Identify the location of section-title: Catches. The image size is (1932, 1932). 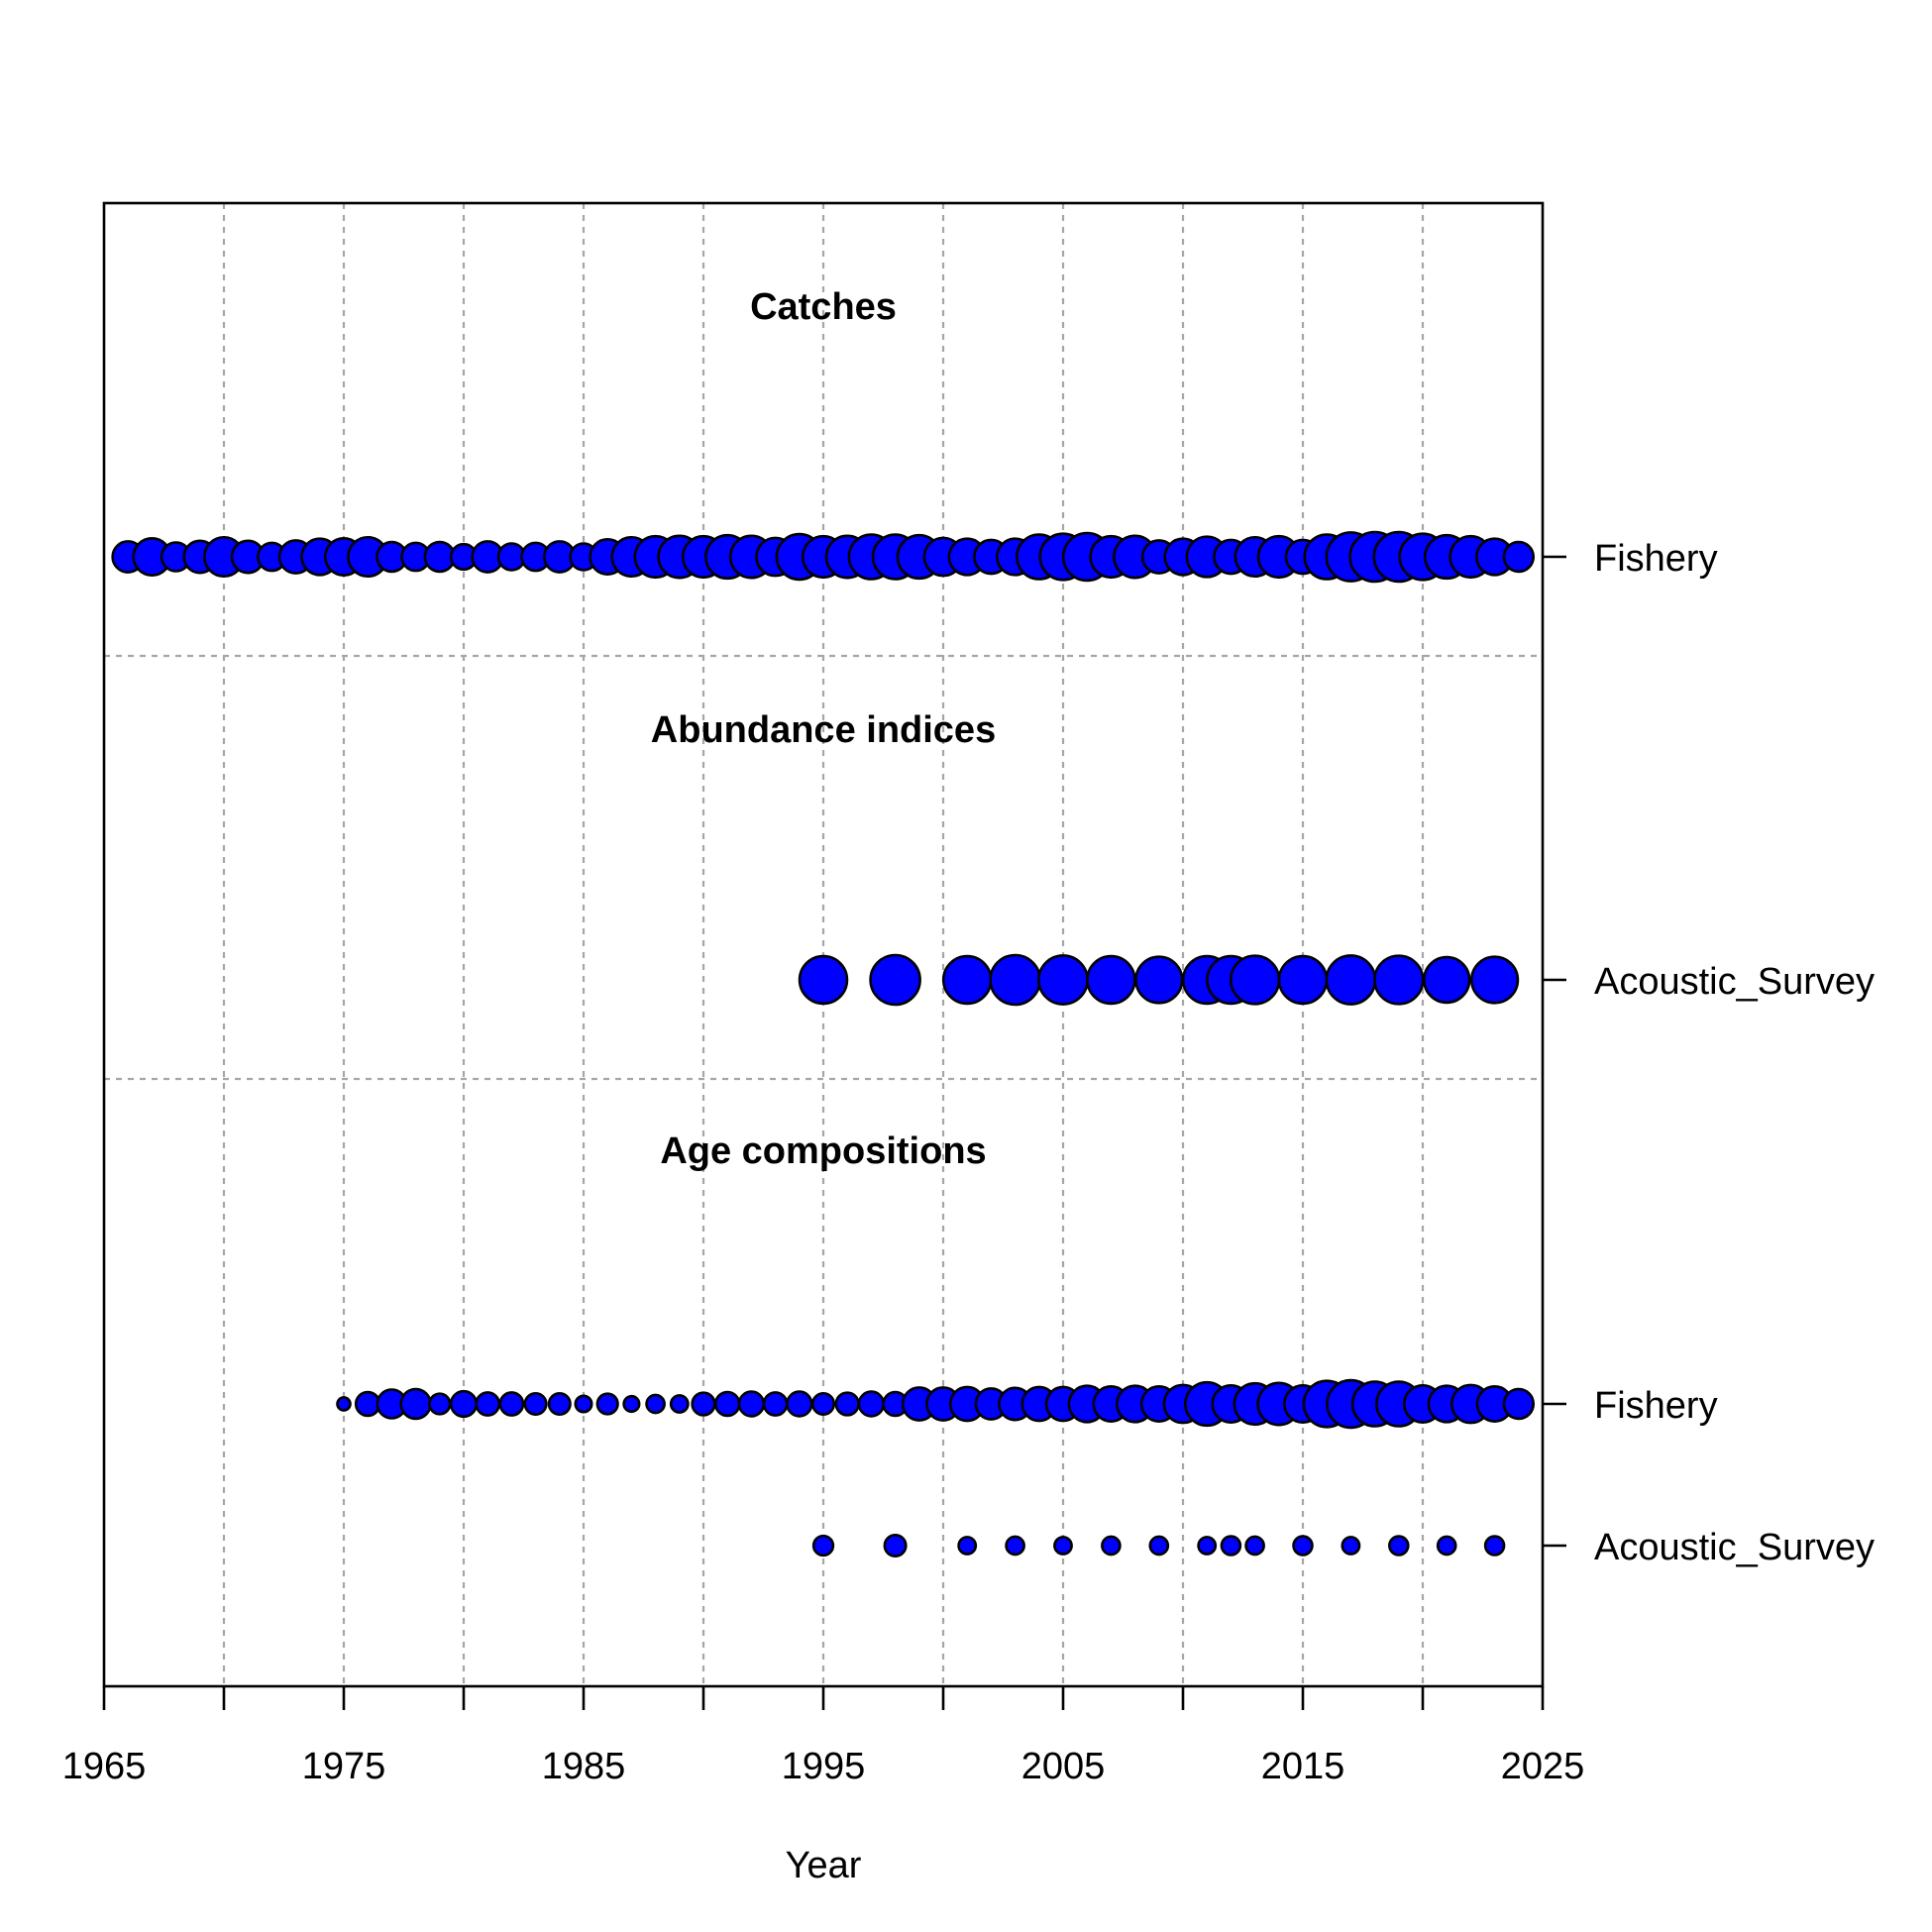
(823, 307).